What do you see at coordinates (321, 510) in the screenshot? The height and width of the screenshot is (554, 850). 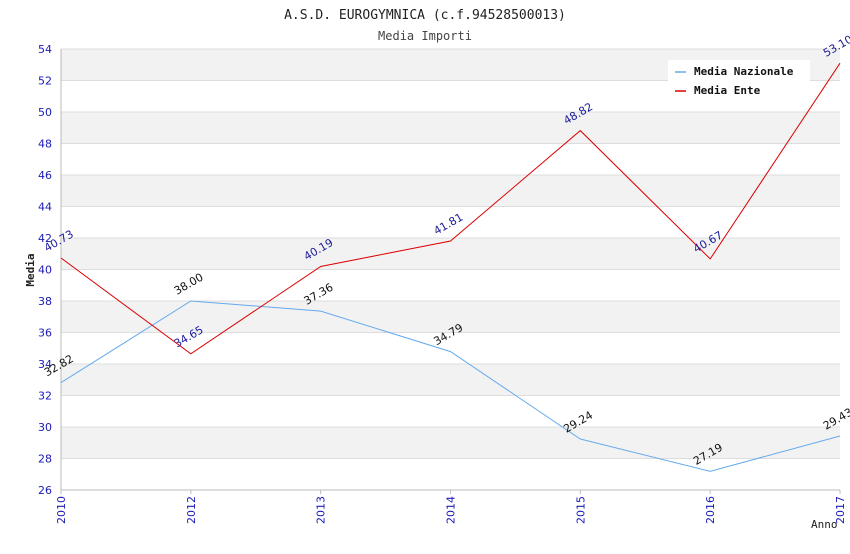 I see `x-tick-label: 2013` at bounding box center [321, 510].